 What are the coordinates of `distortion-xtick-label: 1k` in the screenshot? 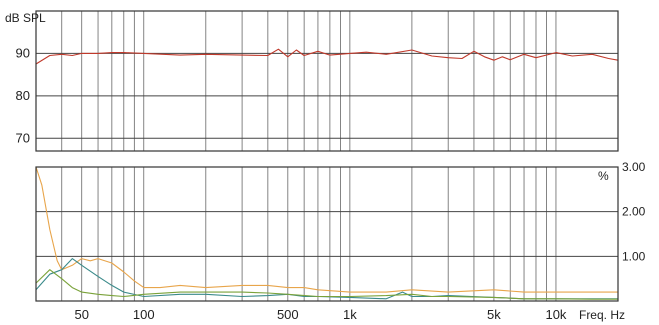 It's located at (350, 314).